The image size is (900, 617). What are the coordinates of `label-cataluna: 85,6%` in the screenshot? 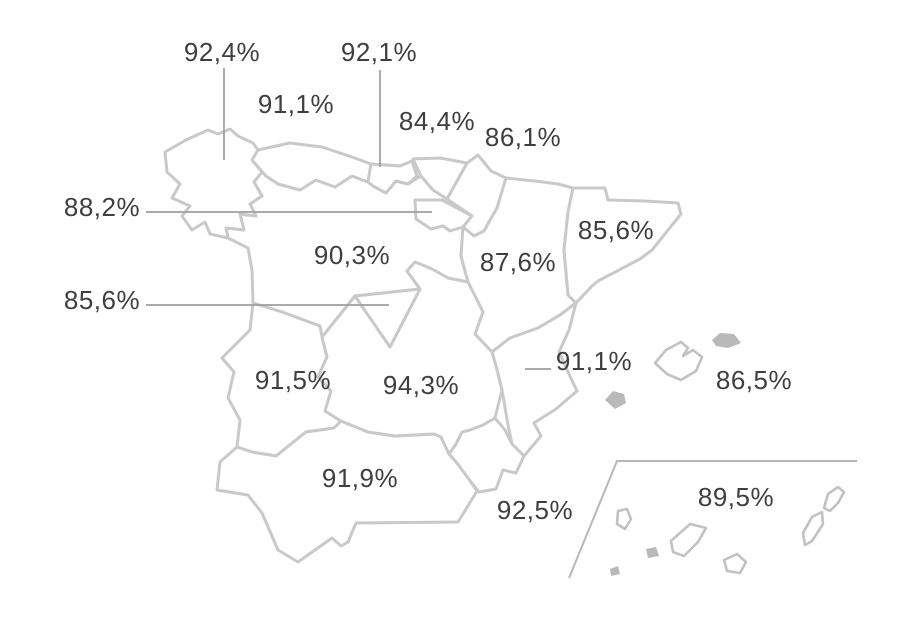 It's located at (616, 230).